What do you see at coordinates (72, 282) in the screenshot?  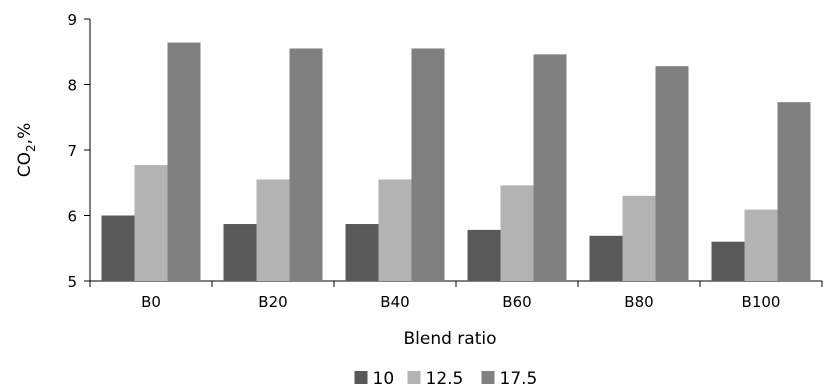 I see `y-tick-label: 5` at bounding box center [72, 282].